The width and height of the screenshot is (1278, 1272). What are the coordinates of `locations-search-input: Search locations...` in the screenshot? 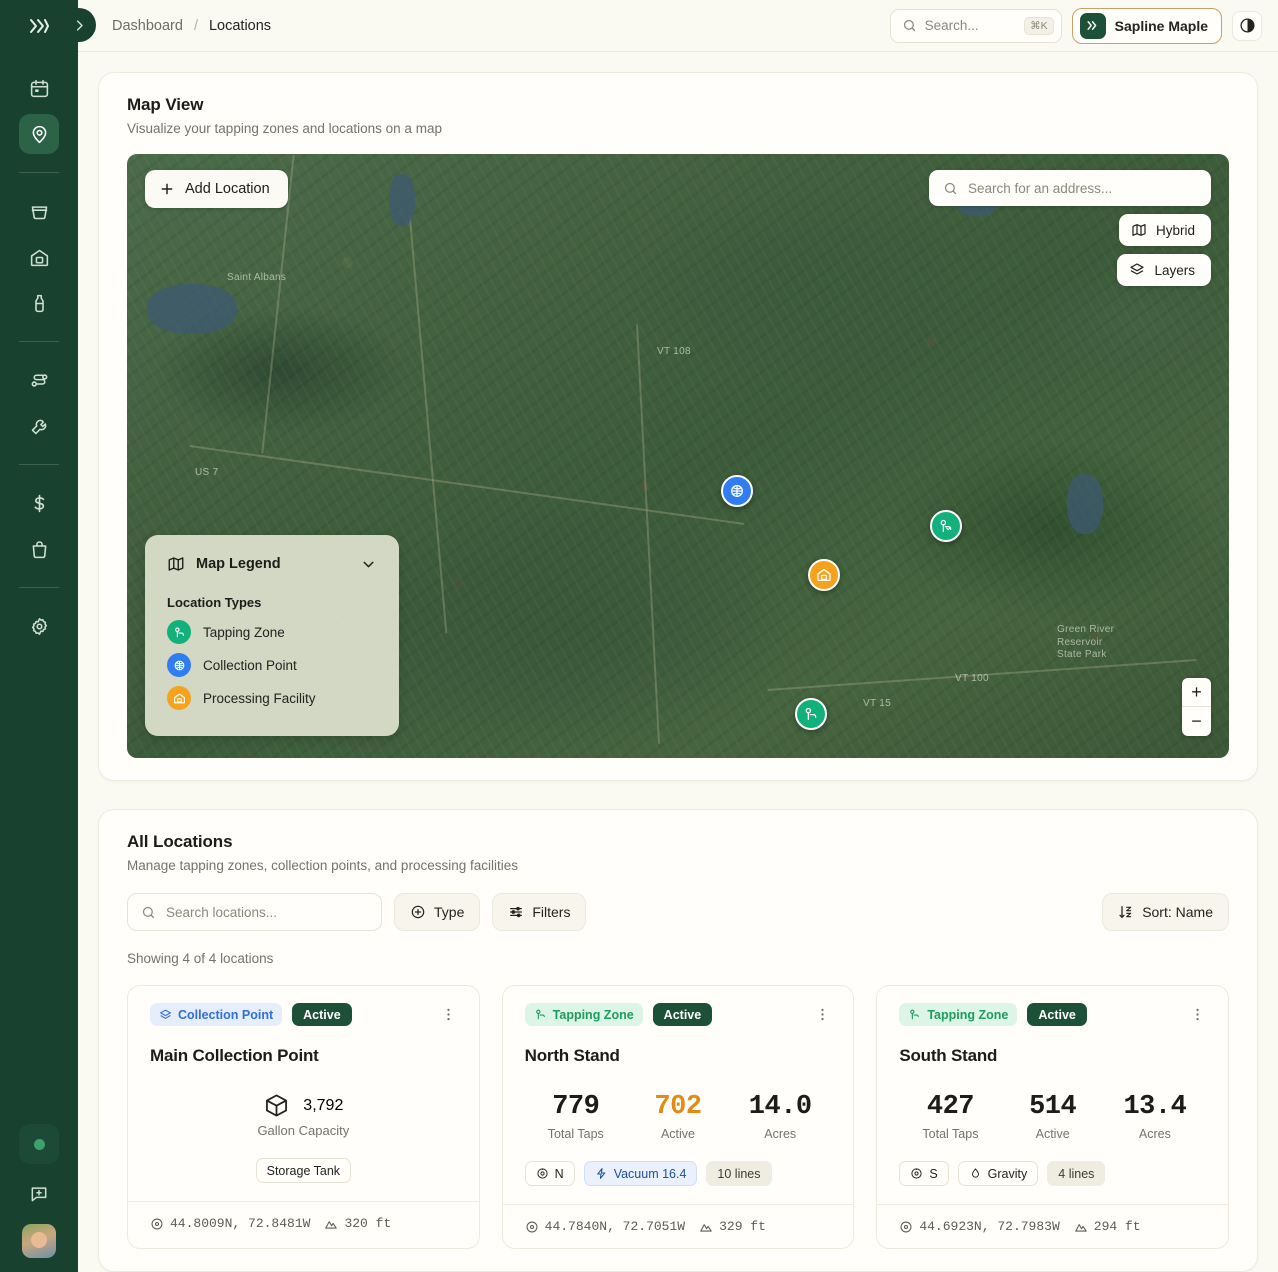 It's located at (254, 912).